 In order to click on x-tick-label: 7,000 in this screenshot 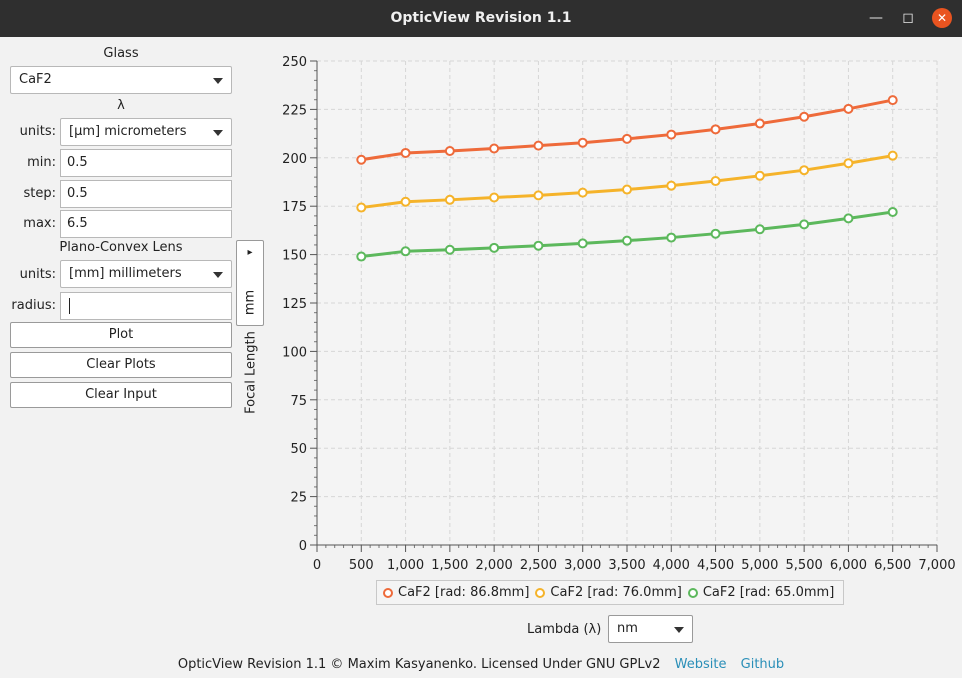, I will do `click(936, 565)`.